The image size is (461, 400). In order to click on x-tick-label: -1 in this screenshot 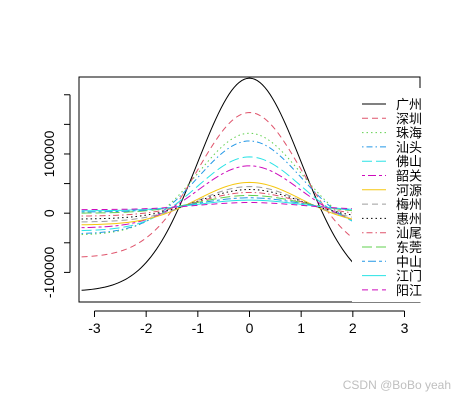, I will do `click(198, 328)`.